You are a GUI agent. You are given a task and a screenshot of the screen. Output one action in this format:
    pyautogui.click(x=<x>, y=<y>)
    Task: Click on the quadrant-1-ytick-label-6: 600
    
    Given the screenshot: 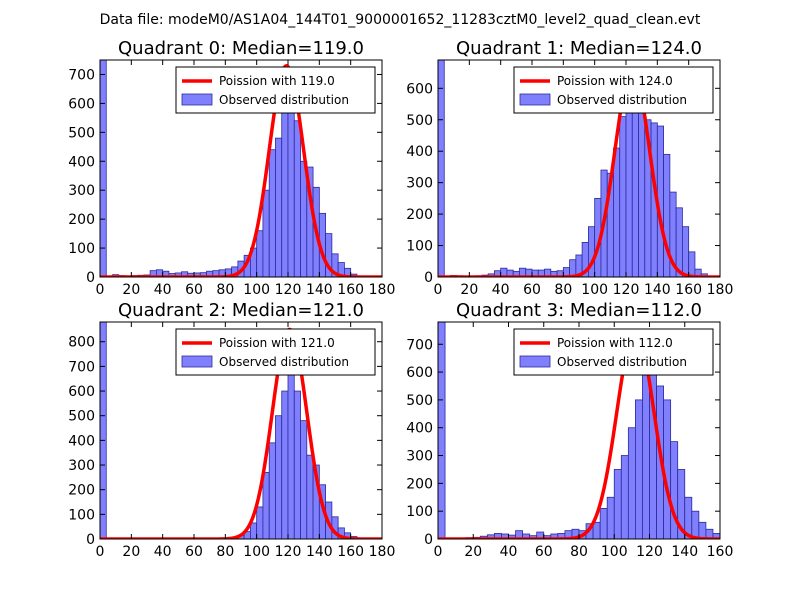 What is the action you would take?
    pyautogui.click(x=419, y=89)
    